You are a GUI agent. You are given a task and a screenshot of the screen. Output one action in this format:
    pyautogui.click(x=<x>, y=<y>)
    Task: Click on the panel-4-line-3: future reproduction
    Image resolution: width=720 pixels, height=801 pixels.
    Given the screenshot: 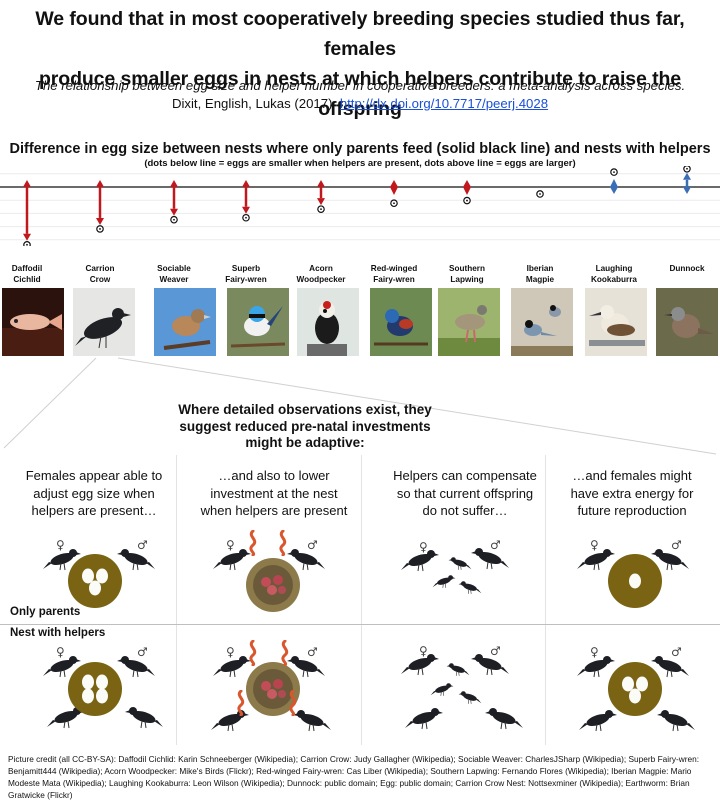 What is the action you would take?
    pyautogui.click(x=632, y=510)
    